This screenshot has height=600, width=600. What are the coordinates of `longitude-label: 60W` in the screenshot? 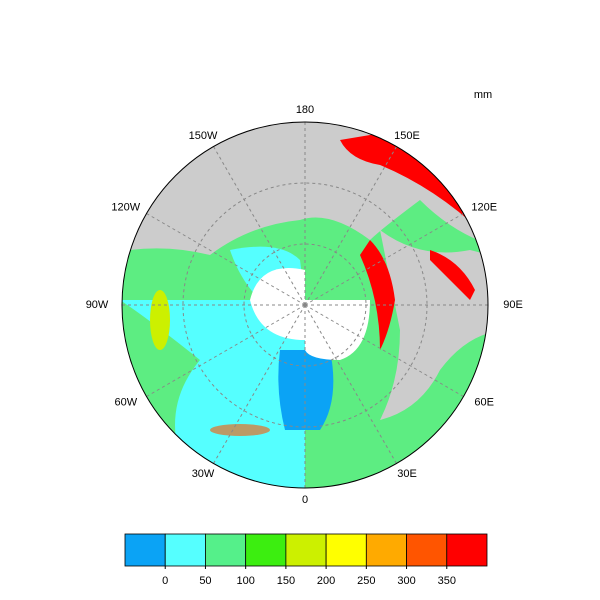 It's located at (125, 402).